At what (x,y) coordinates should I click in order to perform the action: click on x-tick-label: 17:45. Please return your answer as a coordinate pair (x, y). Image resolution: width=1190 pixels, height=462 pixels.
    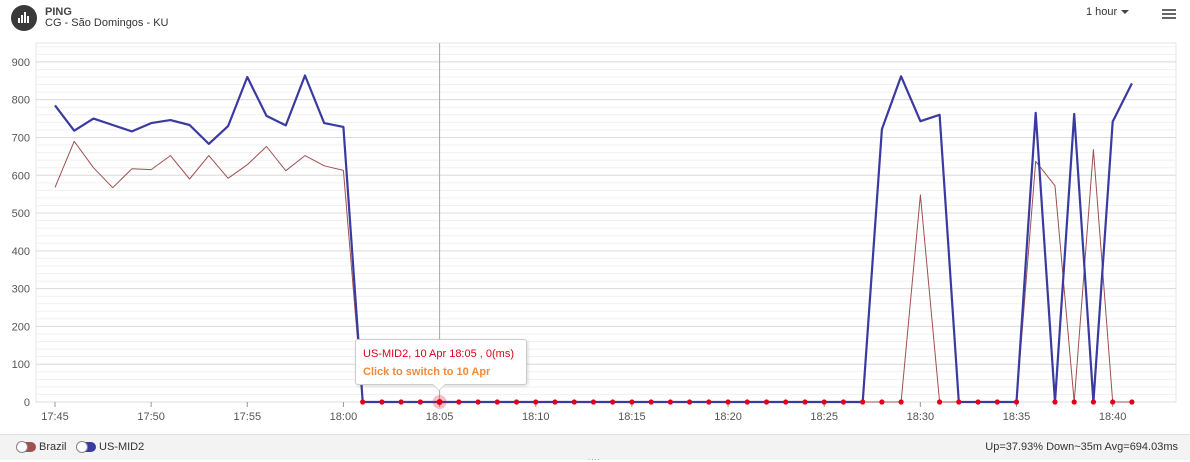
    Looking at the image, I should click on (55, 417).